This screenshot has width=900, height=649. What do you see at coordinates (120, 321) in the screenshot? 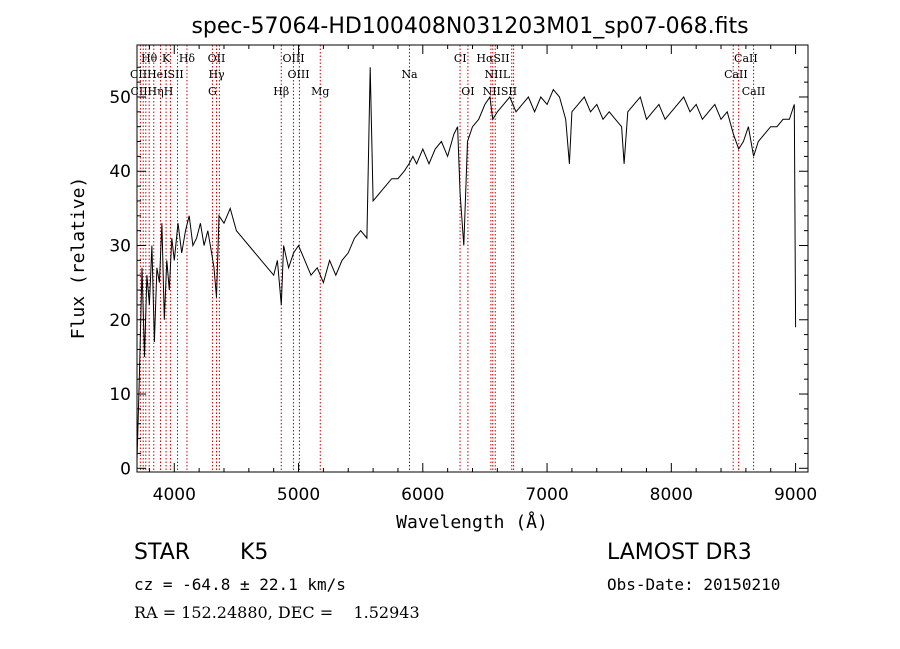
I see `y-tick-label: 20` at bounding box center [120, 321].